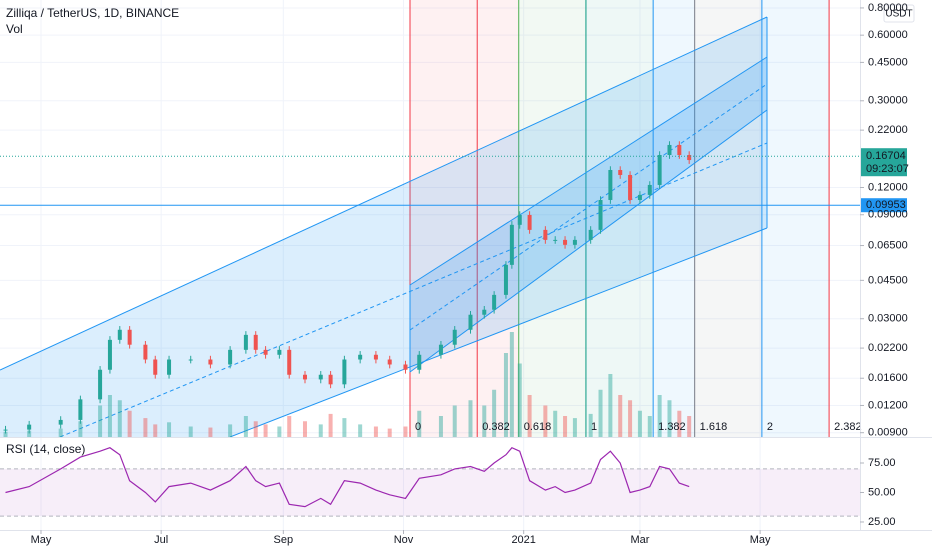 This screenshot has height=550, width=932. Describe the element at coordinates (594, 427) in the screenshot. I see `fib-label: 1` at that location.